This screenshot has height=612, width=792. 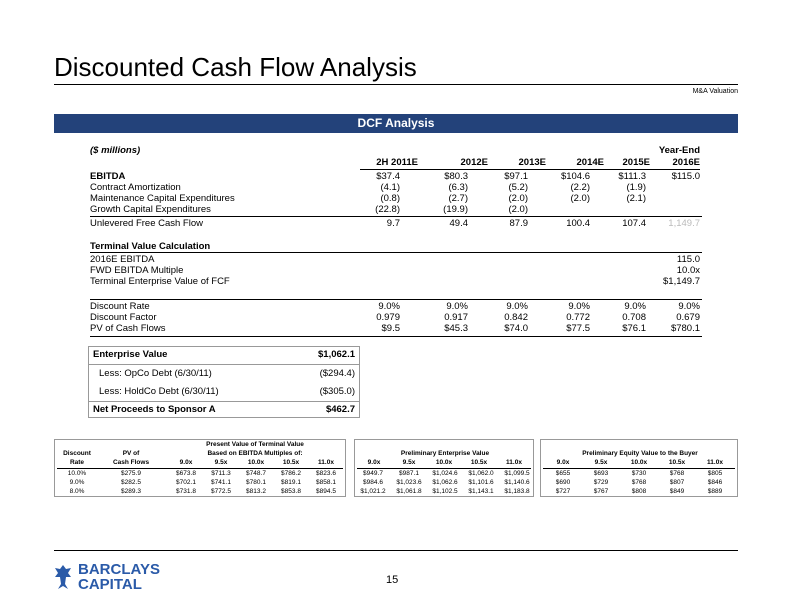 What do you see at coordinates (532, 162) in the screenshot?
I see `period-header: 2013E` at bounding box center [532, 162].